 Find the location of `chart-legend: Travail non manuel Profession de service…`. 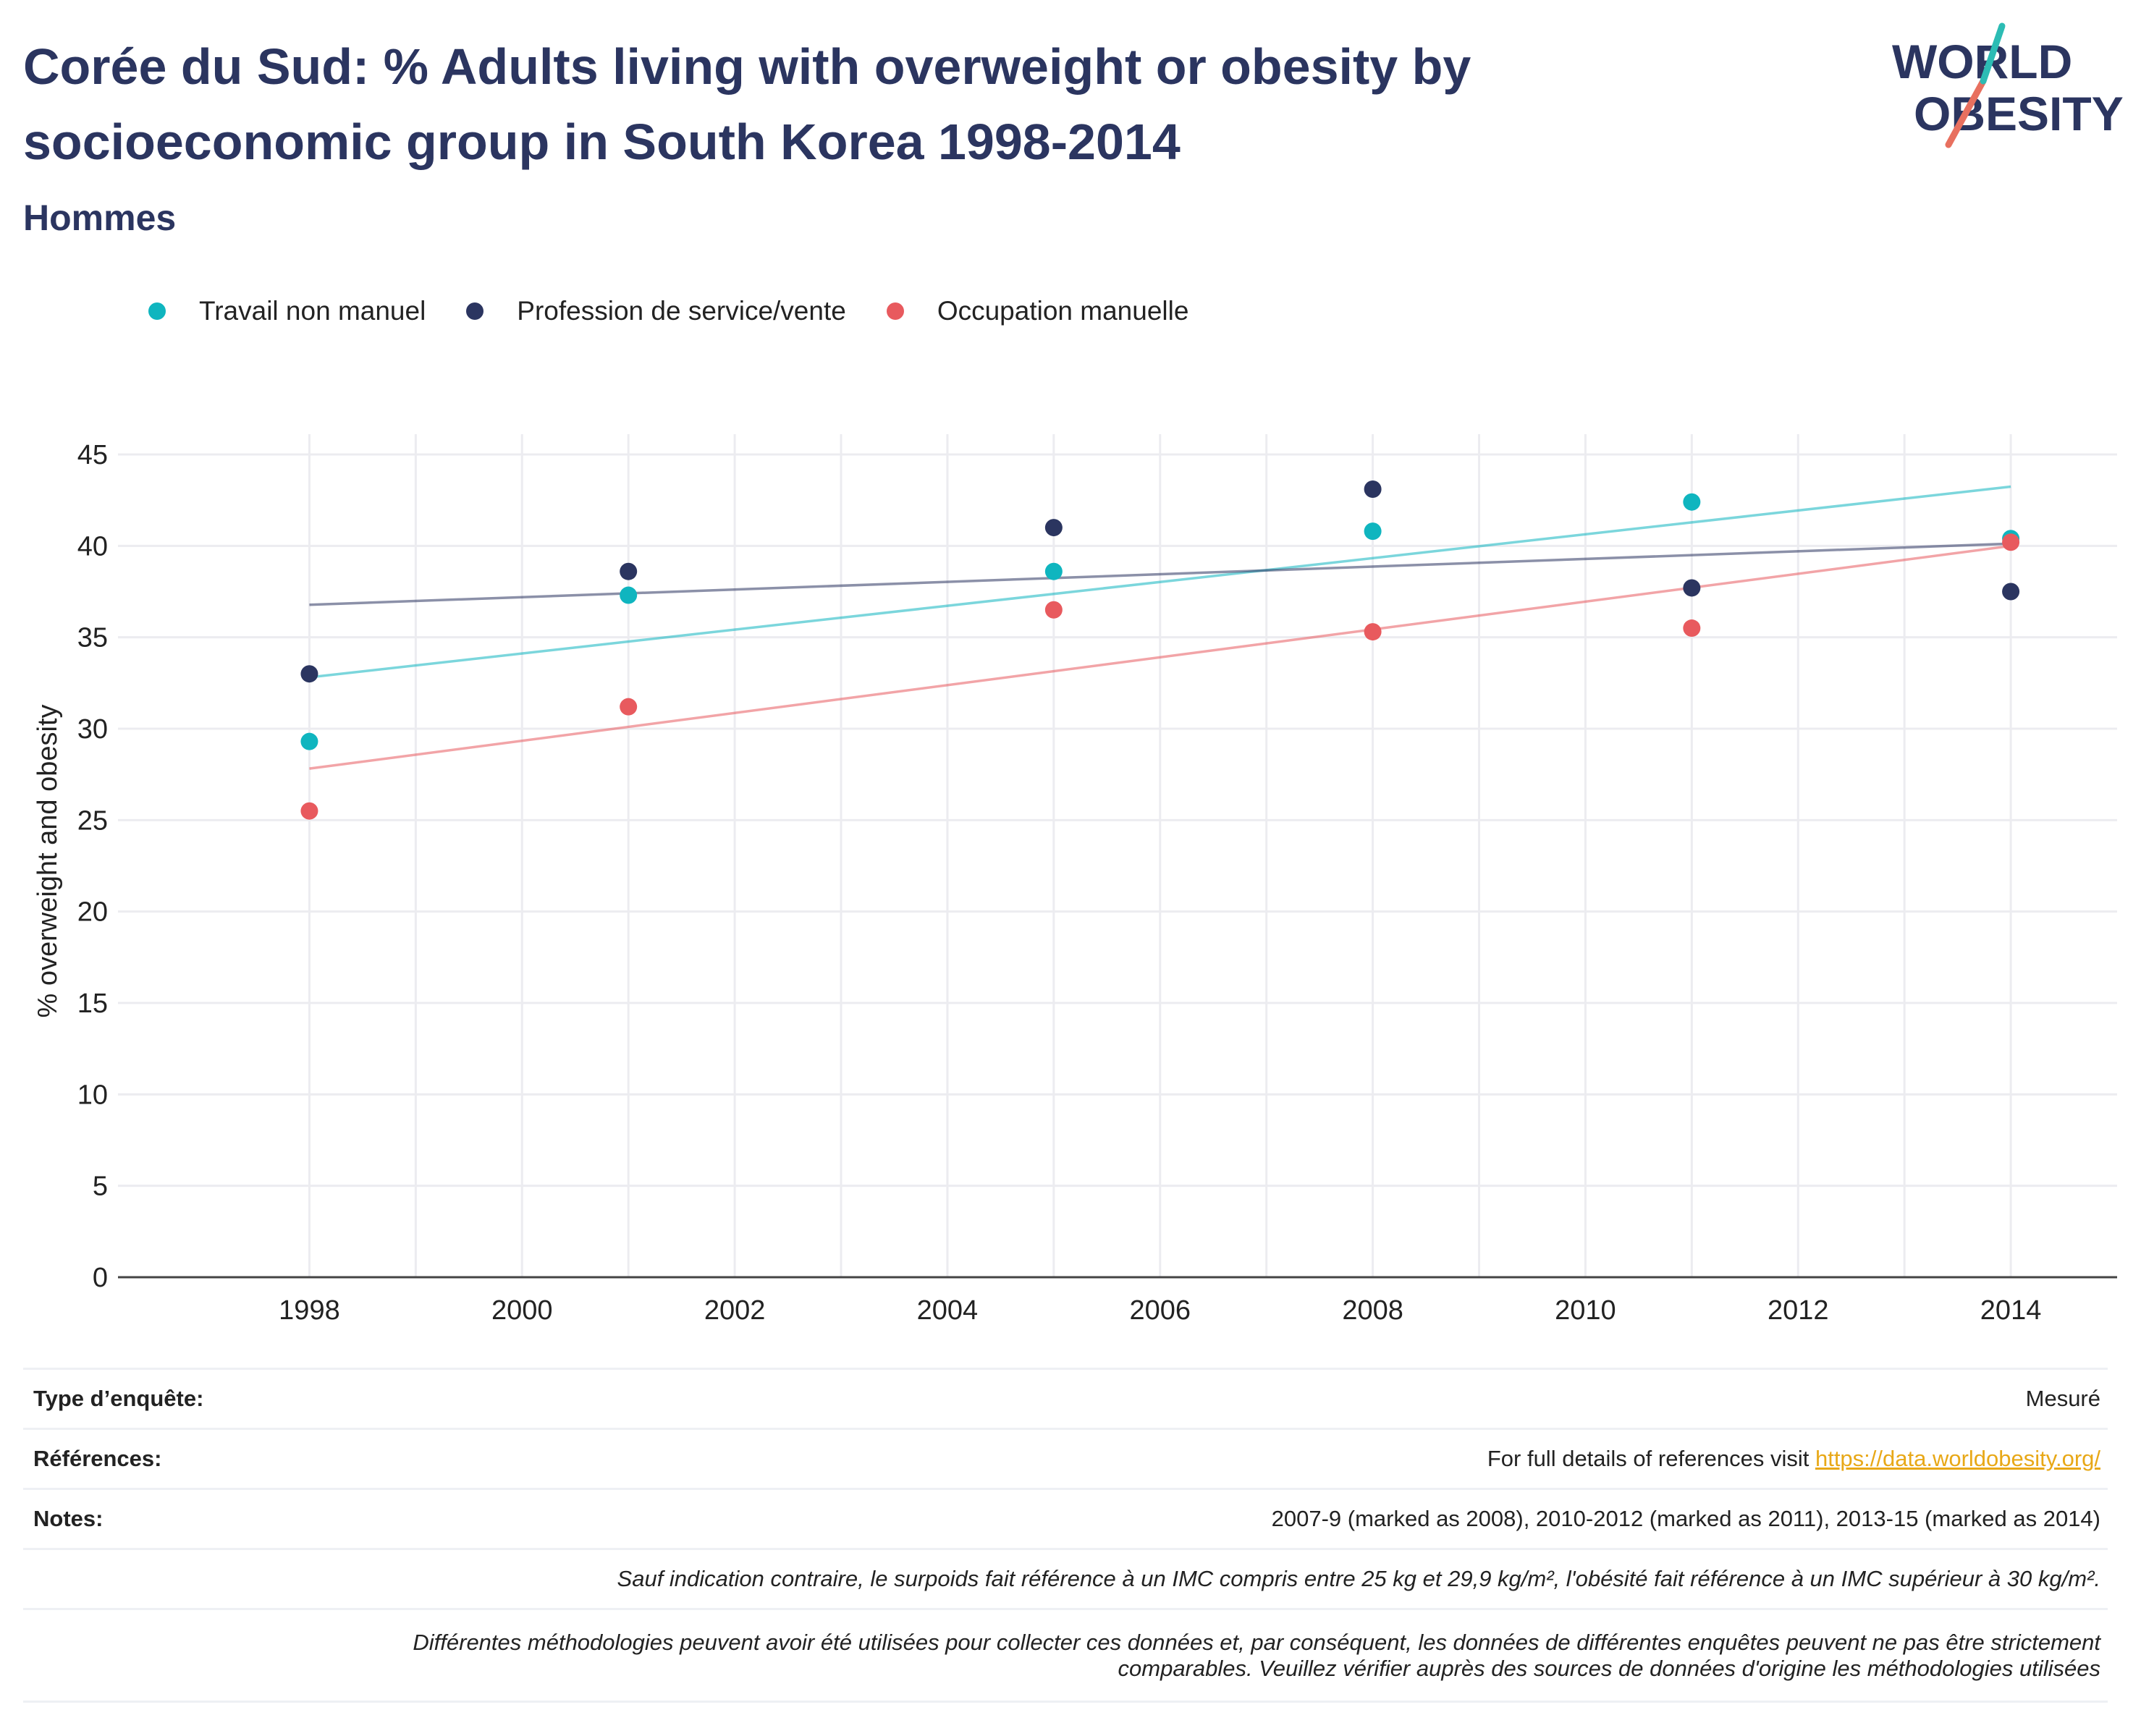

chart-legend: Travail non manuel Profession de service… is located at coordinates (688, 311).